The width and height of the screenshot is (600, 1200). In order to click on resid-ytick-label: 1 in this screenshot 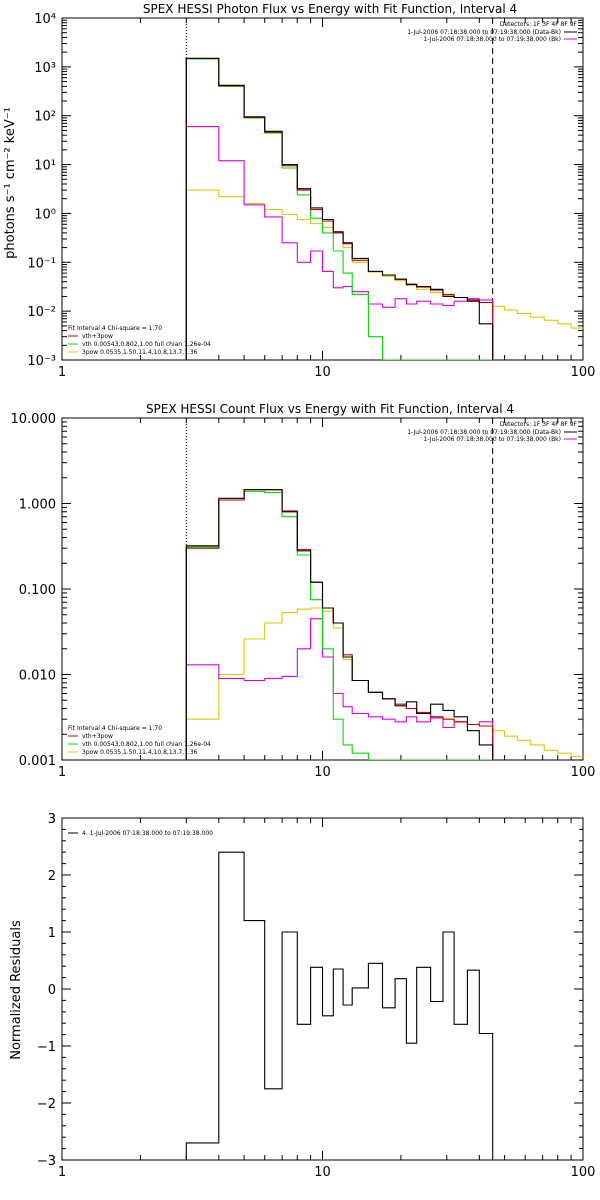, I will do `click(52, 933)`.